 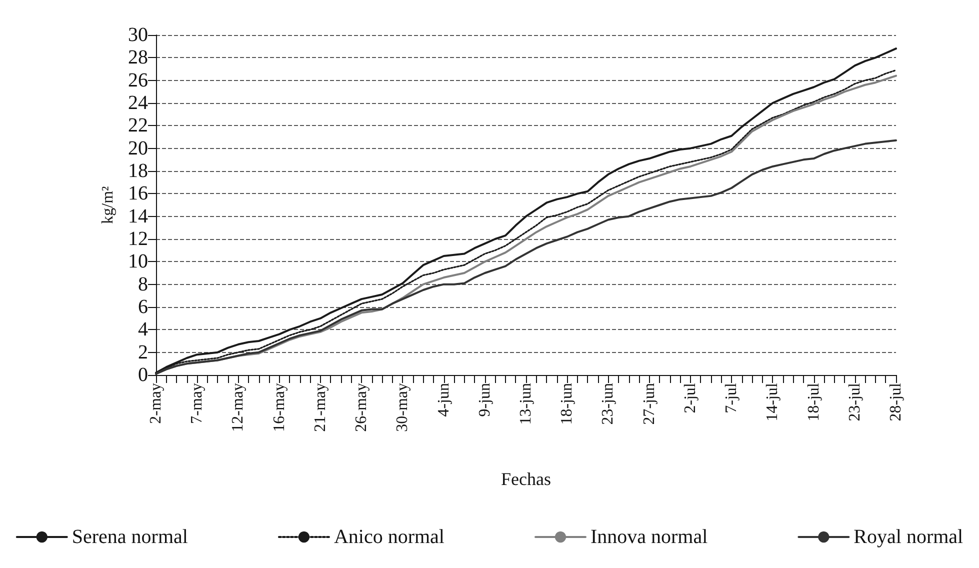 I want to click on x-tick-label: 23-jun, so click(x=608, y=404).